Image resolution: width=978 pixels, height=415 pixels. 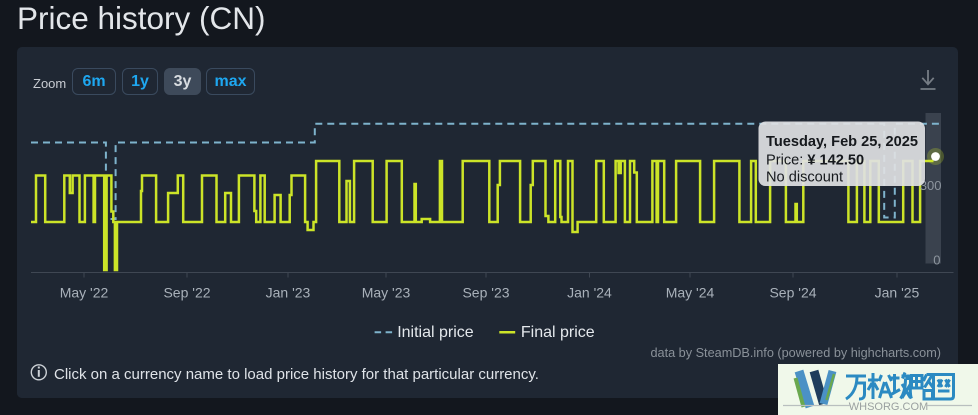 I want to click on svg-text: 0, so click(x=936, y=260).